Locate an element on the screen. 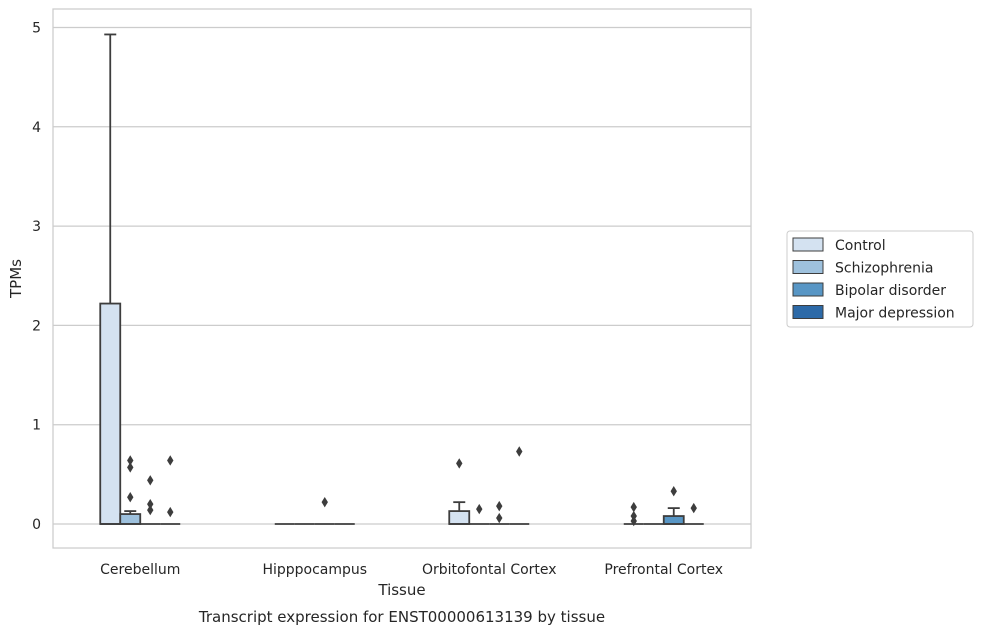 This screenshot has width=983, height=634. legend-label: Schizophrenia is located at coordinates (884, 269).